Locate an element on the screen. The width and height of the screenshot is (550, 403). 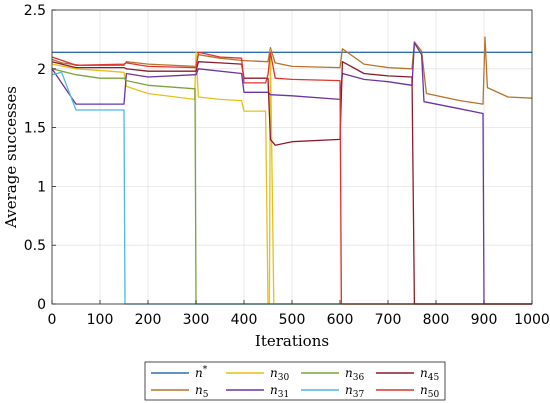
x-tick-labels: 0 100 200 300 400 500 600 700 800 900 1000 is located at coordinates (299, 314).